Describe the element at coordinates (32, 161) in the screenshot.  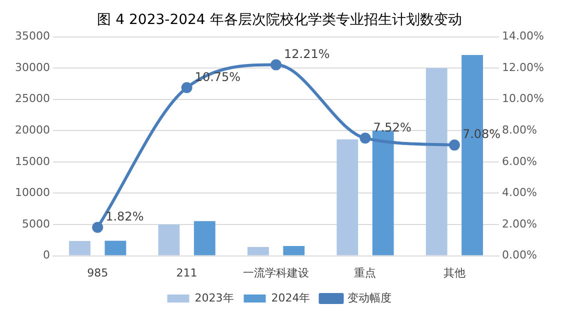
I see `y-tick-label: 15000` at that location.